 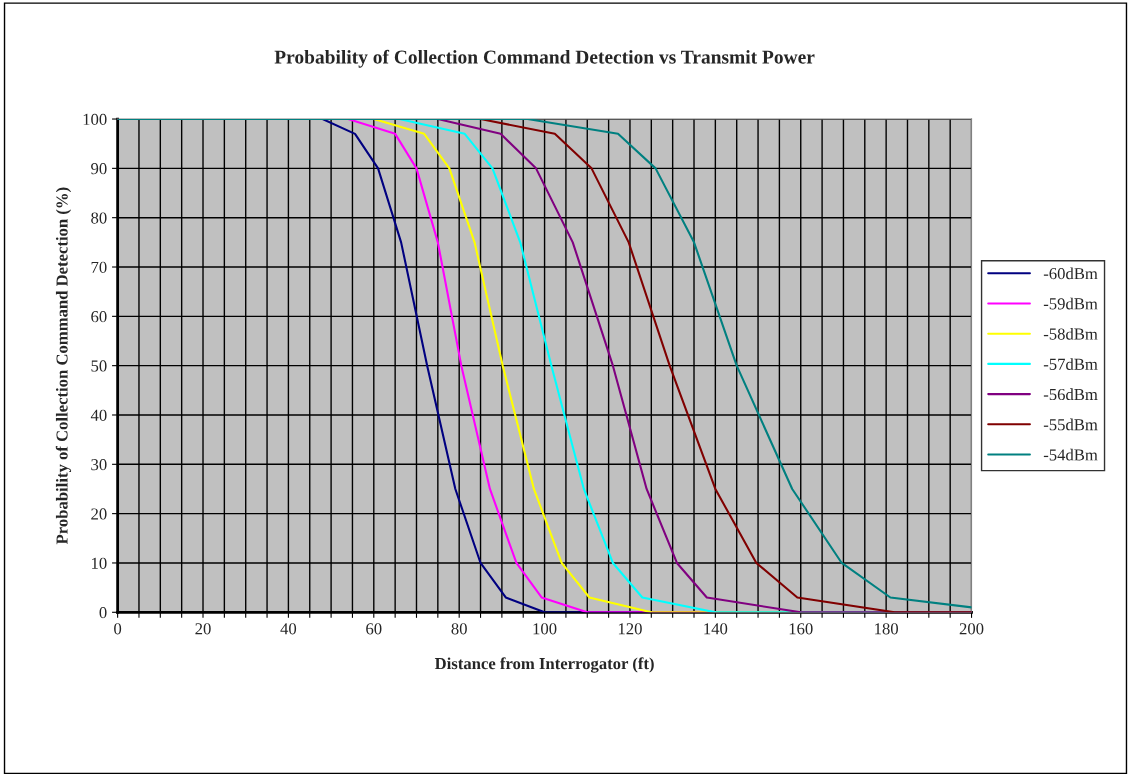 I want to click on y-axis-title: Probability of Collection Command Detection (%), so click(x=63, y=366).